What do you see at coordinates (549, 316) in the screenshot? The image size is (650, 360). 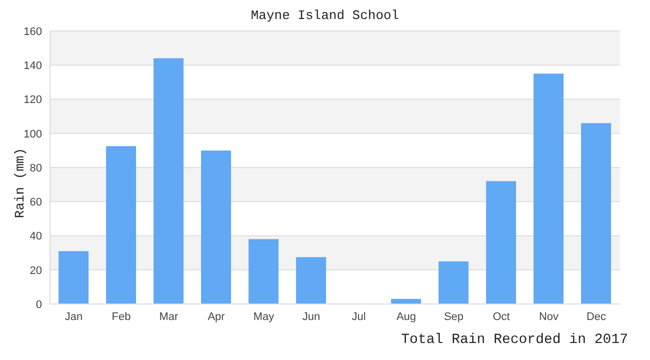 I see `x-tick-label: Nov` at bounding box center [549, 316].